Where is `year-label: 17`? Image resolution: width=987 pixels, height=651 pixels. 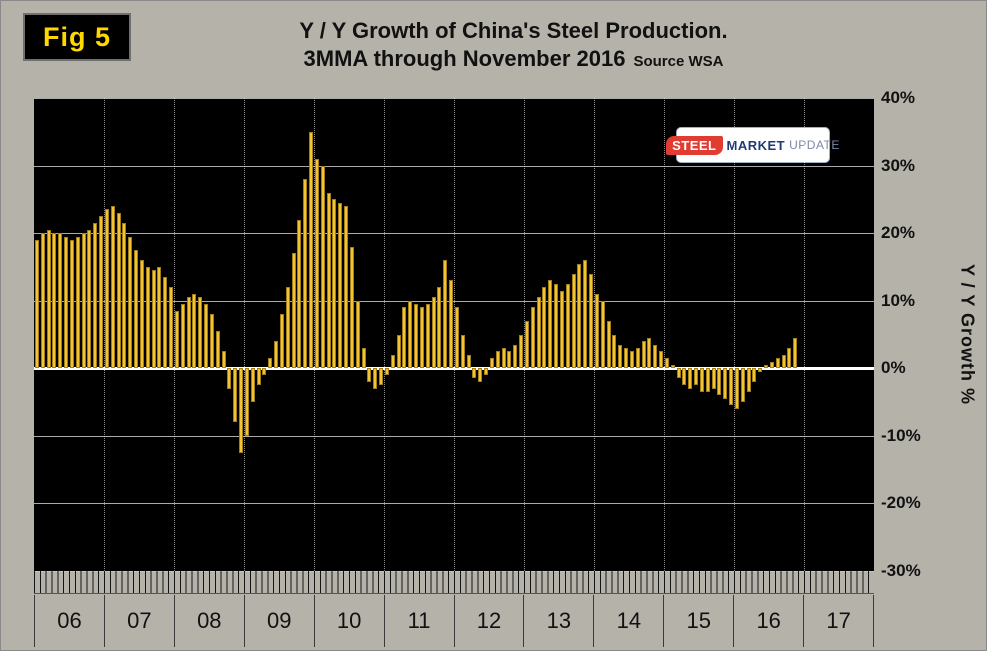 year-label: 17 is located at coordinates (838, 620).